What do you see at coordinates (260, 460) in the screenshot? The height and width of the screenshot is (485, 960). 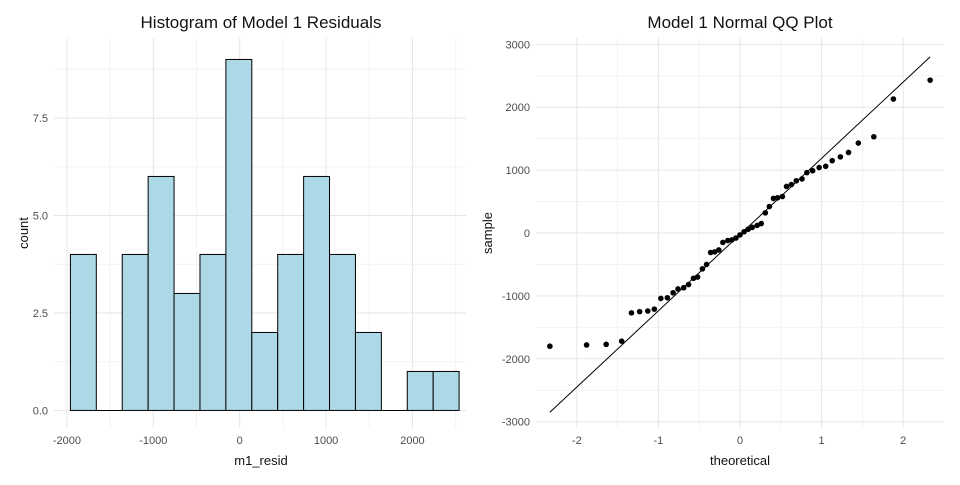 I see `histogram-x-axis-title: m1_resid` at bounding box center [260, 460].